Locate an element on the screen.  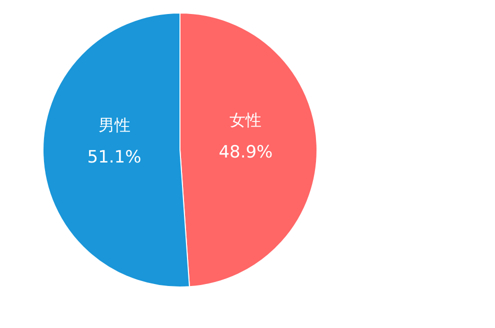
slice-label: 男性 is located at coordinates (114, 124).